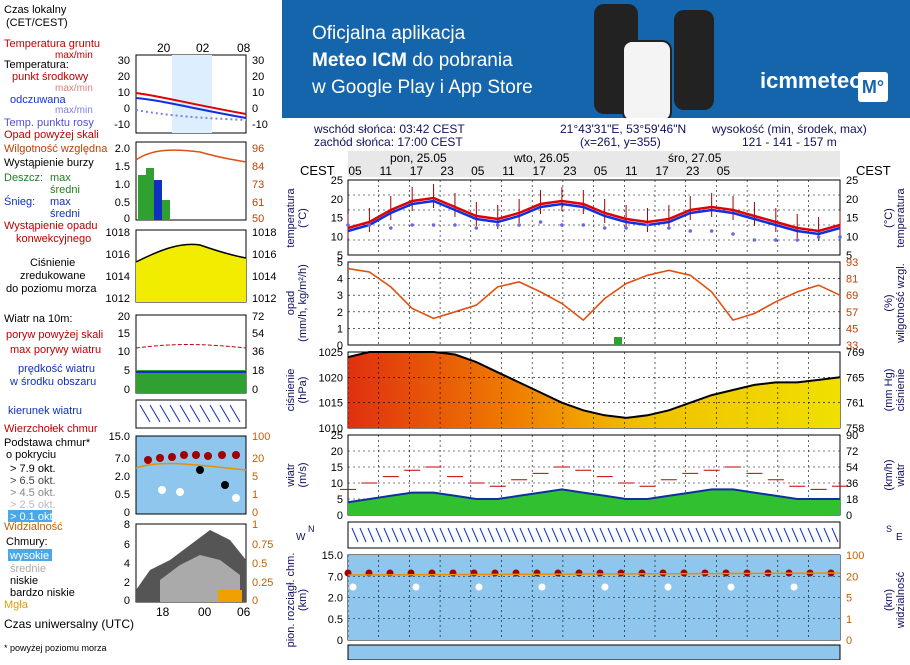 Image resolution: width=910 pixels, height=665 pixels. What do you see at coordinates (301, 537) in the screenshot?
I see `compass-label: W` at bounding box center [301, 537].